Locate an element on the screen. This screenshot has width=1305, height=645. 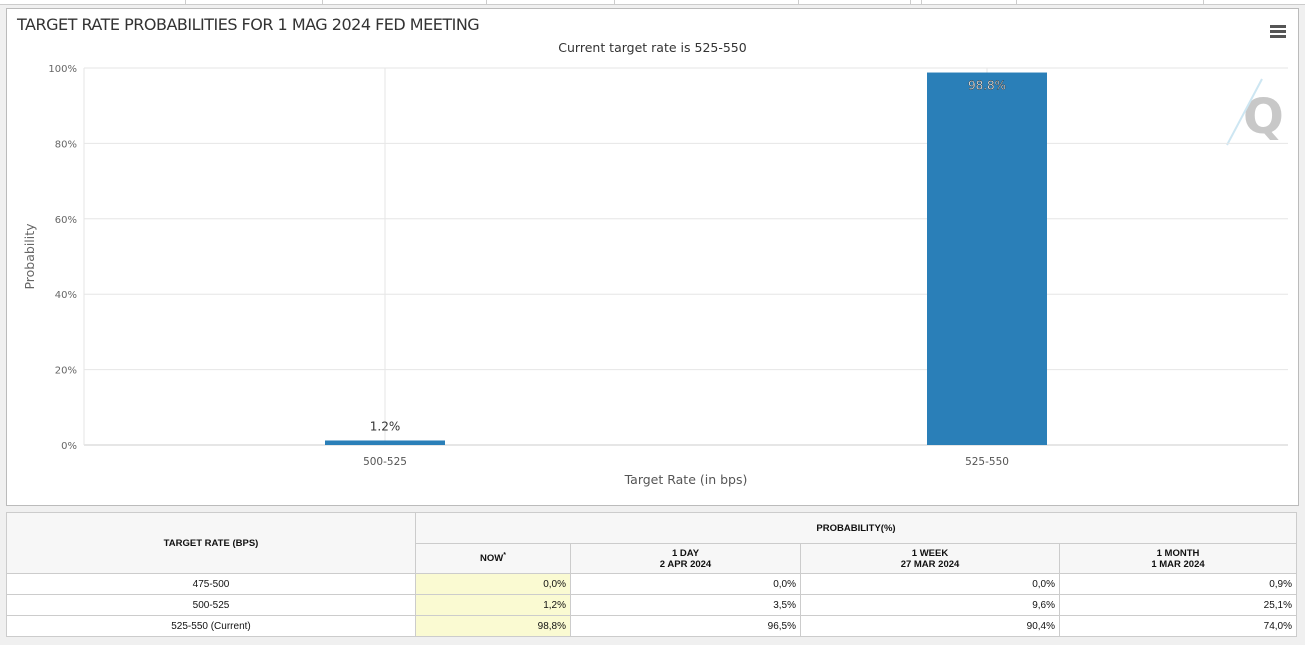
rate-cell: 475-500 is located at coordinates (211, 584).